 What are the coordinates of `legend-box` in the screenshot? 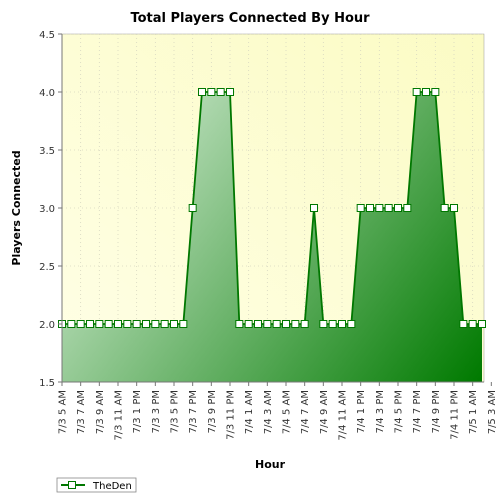 It's located at (96, 485).